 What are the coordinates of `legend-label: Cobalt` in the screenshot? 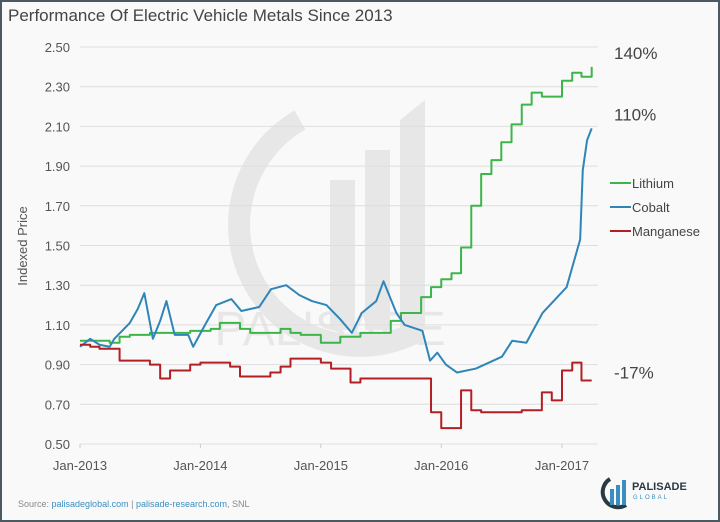 It's located at (651, 207).